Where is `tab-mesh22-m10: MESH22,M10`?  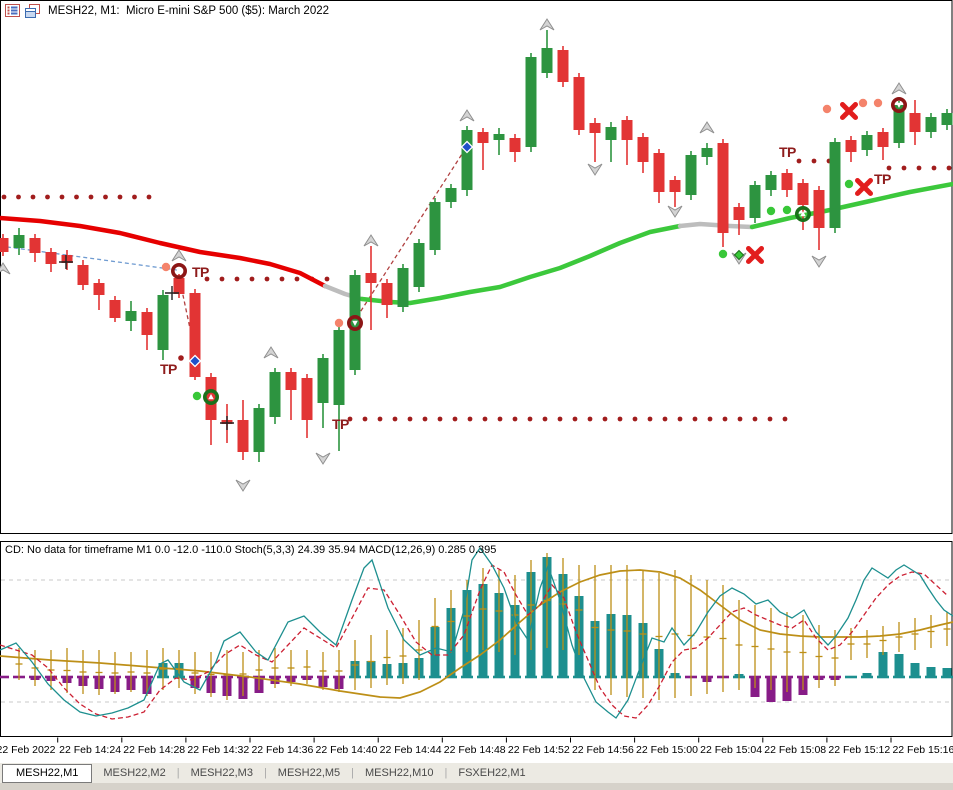 tab-mesh22-m10: MESH22,M10 is located at coordinates (399, 773).